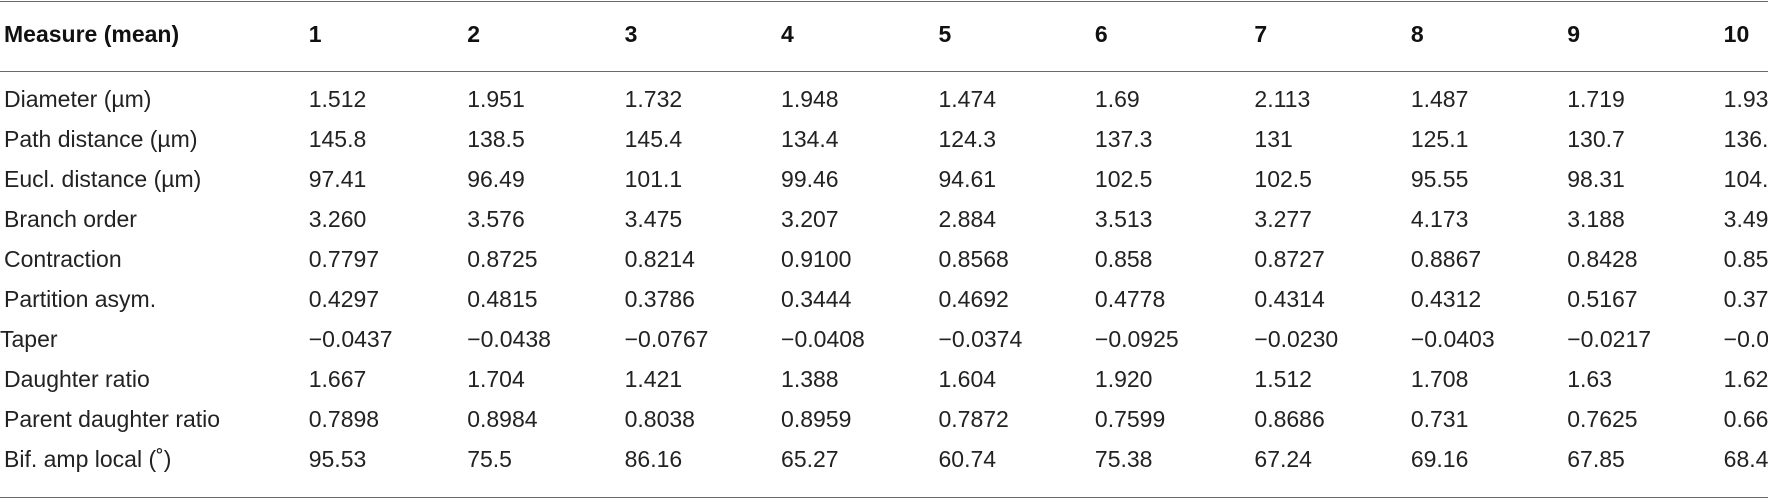  Describe the element at coordinates (967, 458) in the screenshot. I see `table-cell: 60.74` at that location.